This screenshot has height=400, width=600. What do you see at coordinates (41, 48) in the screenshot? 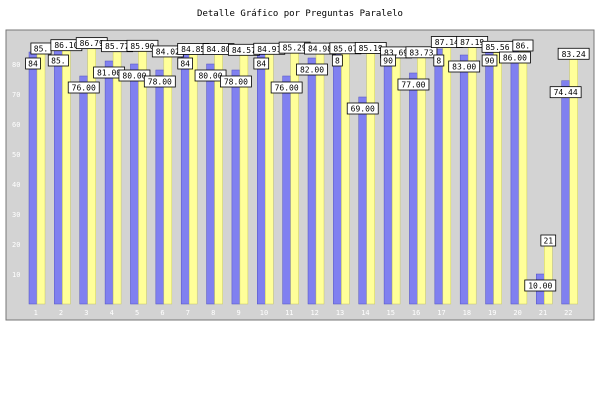
I see `data-label-series-2: 85.` at bounding box center [41, 48].